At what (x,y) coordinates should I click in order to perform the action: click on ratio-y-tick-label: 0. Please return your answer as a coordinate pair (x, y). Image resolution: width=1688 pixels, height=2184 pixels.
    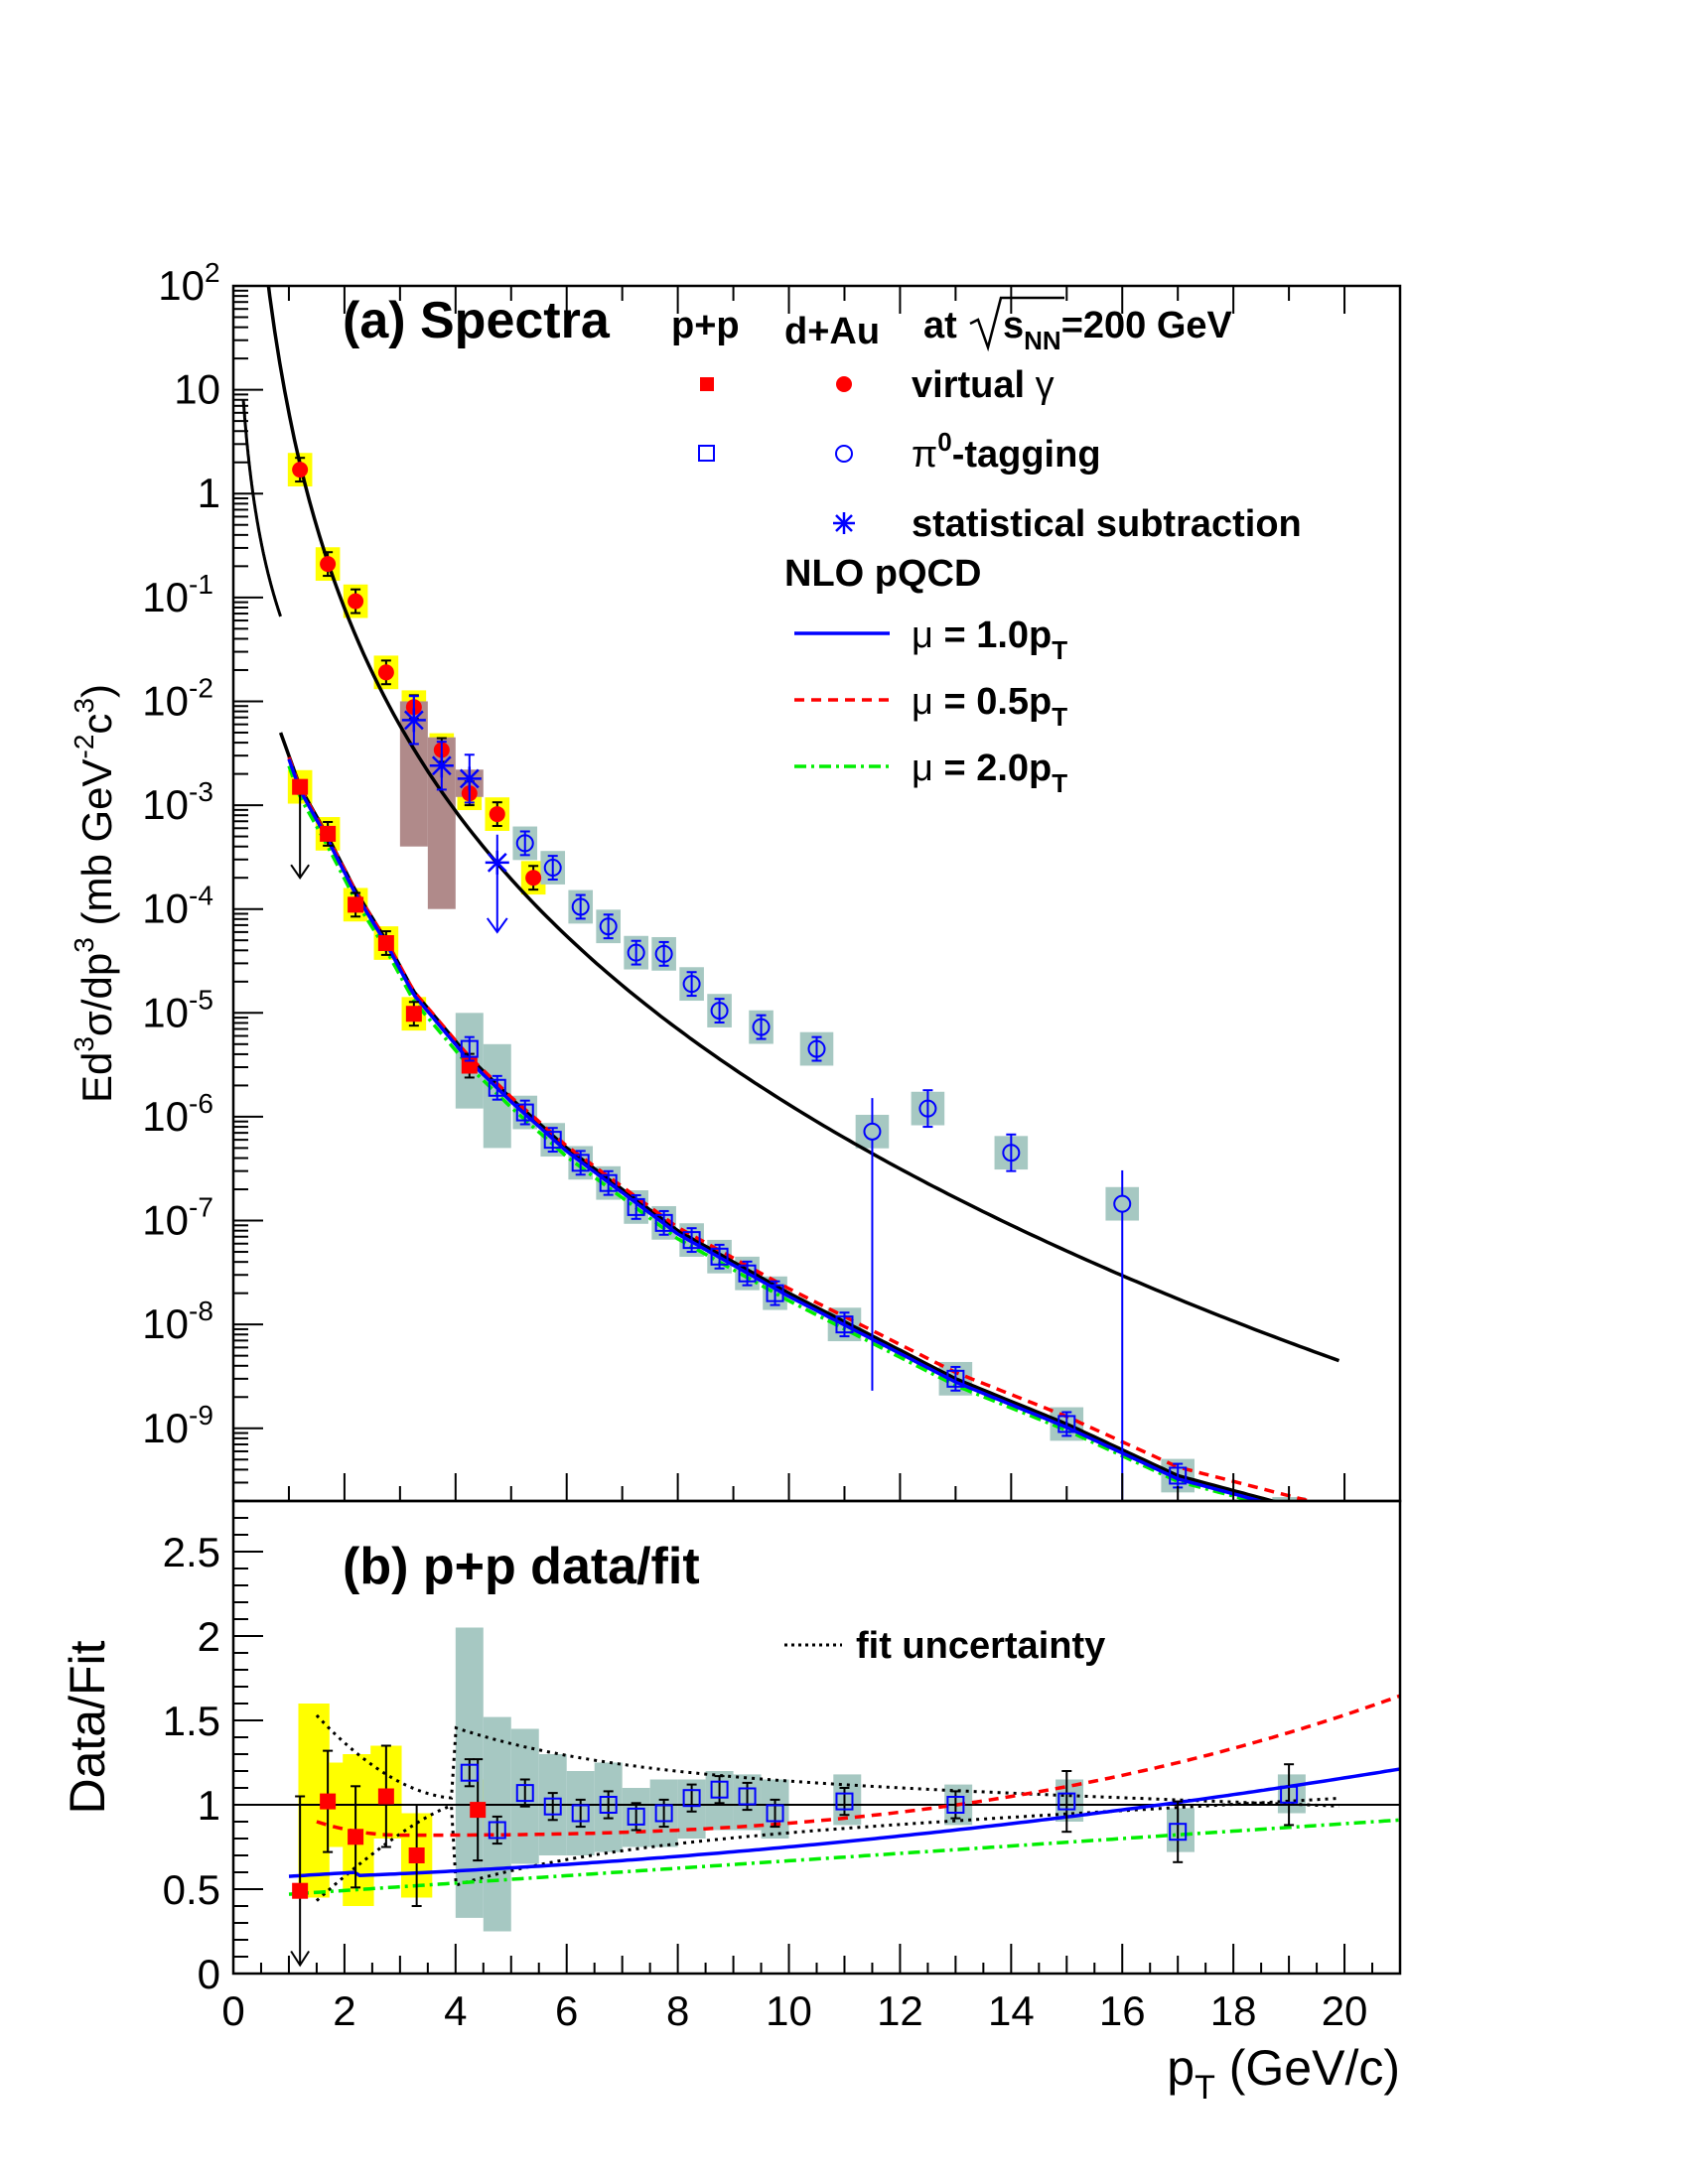
    Looking at the image, I should click on (209, 1974).